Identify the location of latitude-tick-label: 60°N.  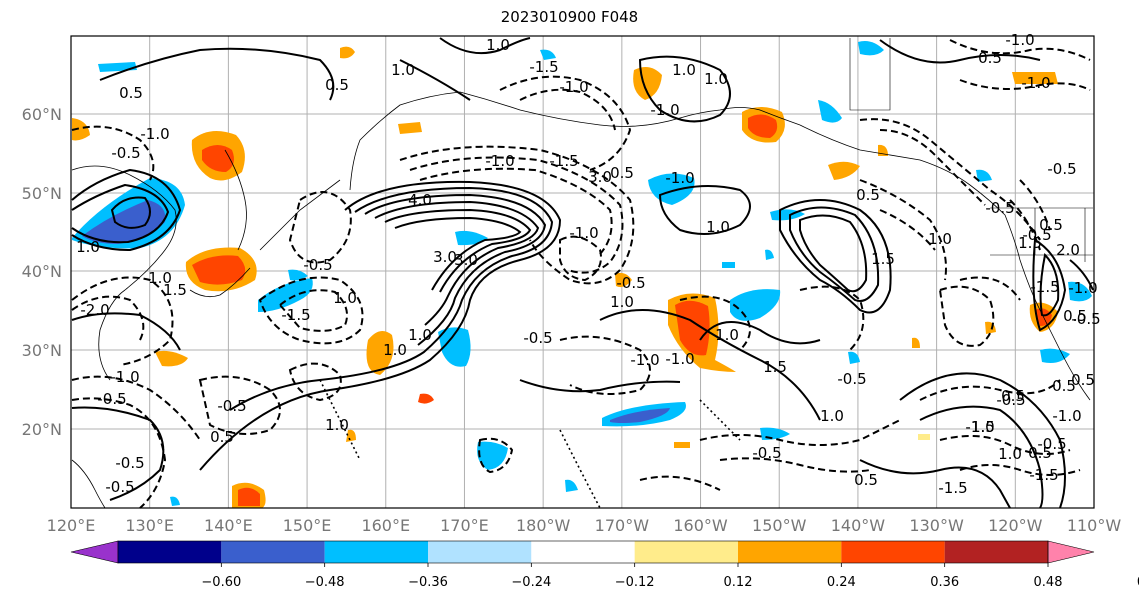
(42, 114).